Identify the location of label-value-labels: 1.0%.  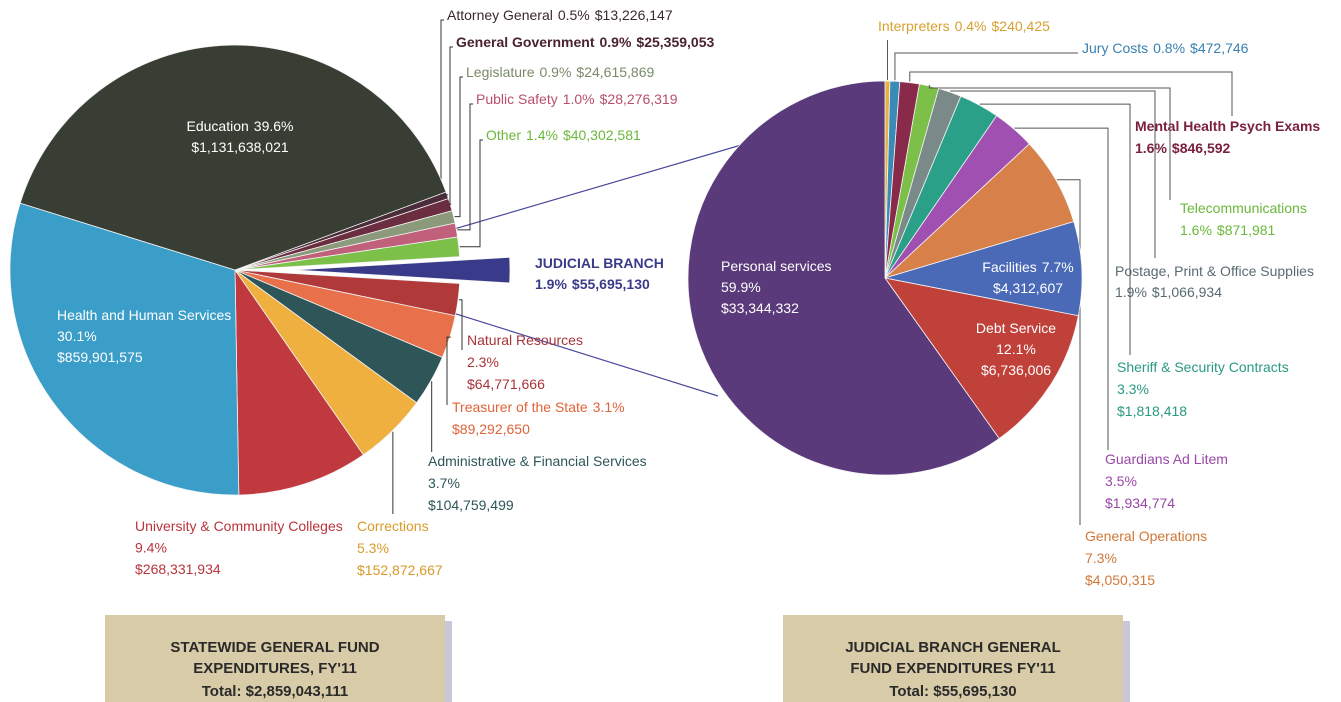
(579, 99).